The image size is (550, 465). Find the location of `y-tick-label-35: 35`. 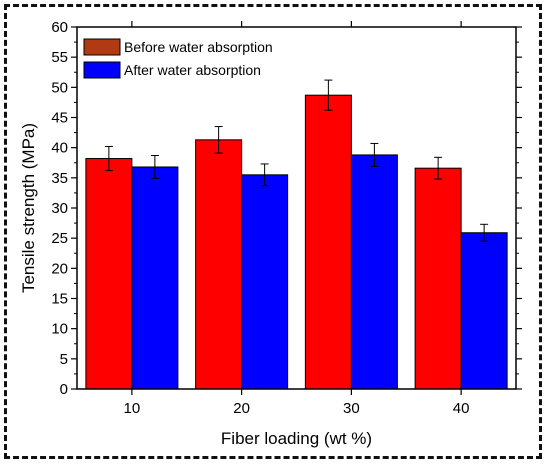

y-tick-label-35: 35 is located at coordinates (59, 178).